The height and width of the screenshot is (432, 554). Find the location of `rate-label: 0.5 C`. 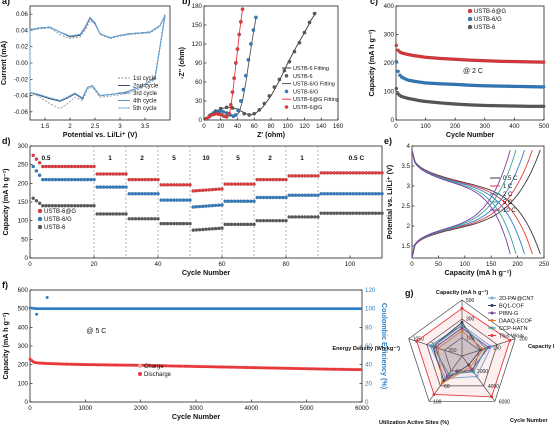

rate-label: 0.5 C is located at coordinates (357, 158).